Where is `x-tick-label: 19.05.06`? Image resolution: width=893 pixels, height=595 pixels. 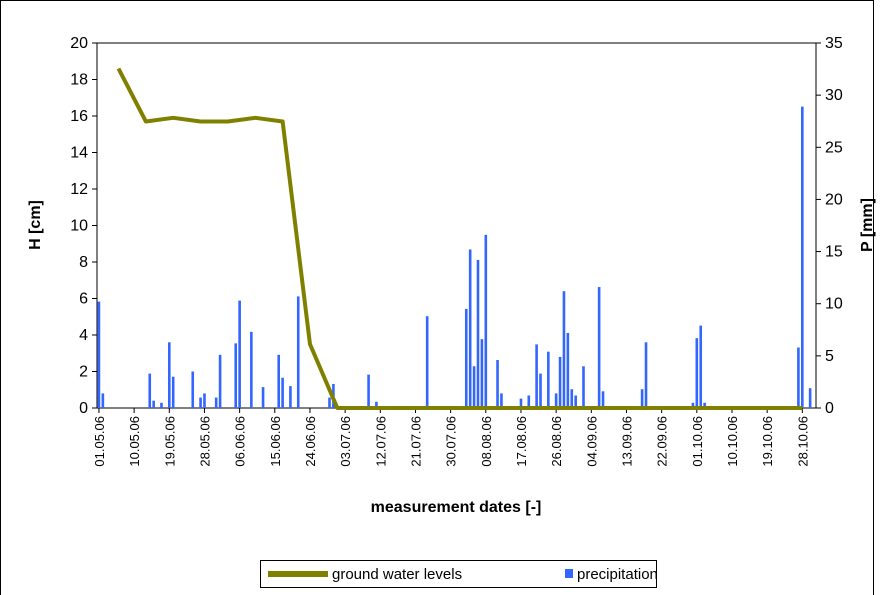
x-tick-label: 19.05.06 is located at coordinates (169, 441).